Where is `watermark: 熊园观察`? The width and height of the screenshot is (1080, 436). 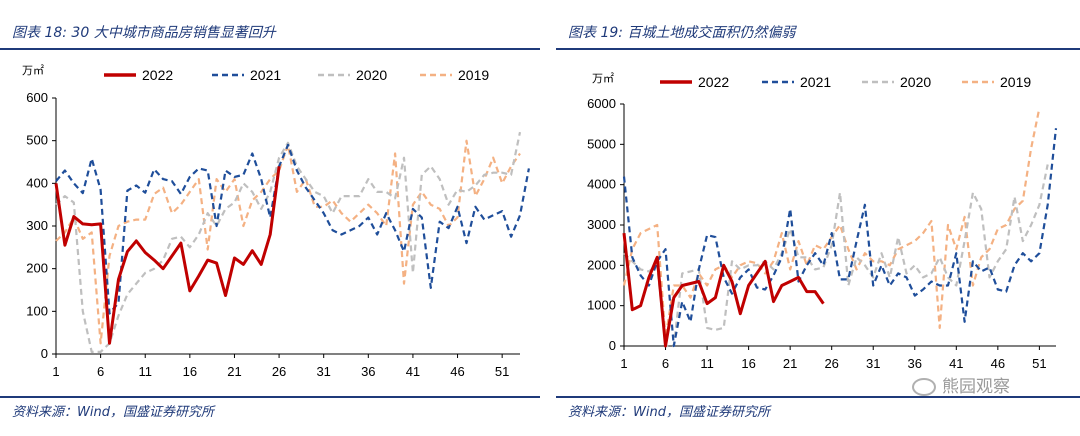
watermark: 熊园观察 is located at coordinates (961, 384).